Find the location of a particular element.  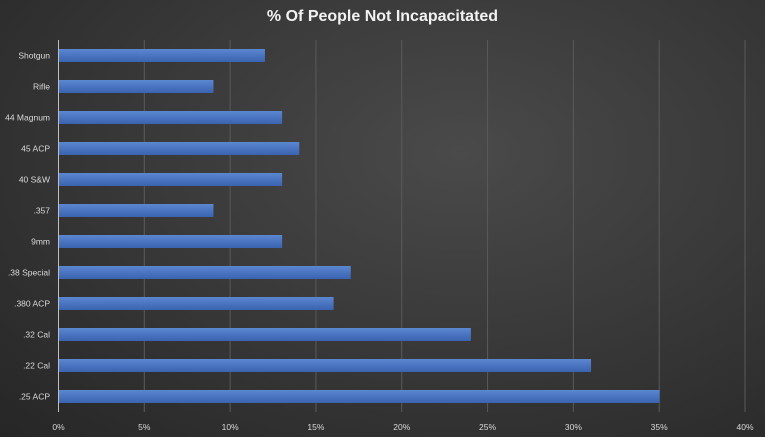

y-tick-label: 9mm is located at coordinates (40, 242).